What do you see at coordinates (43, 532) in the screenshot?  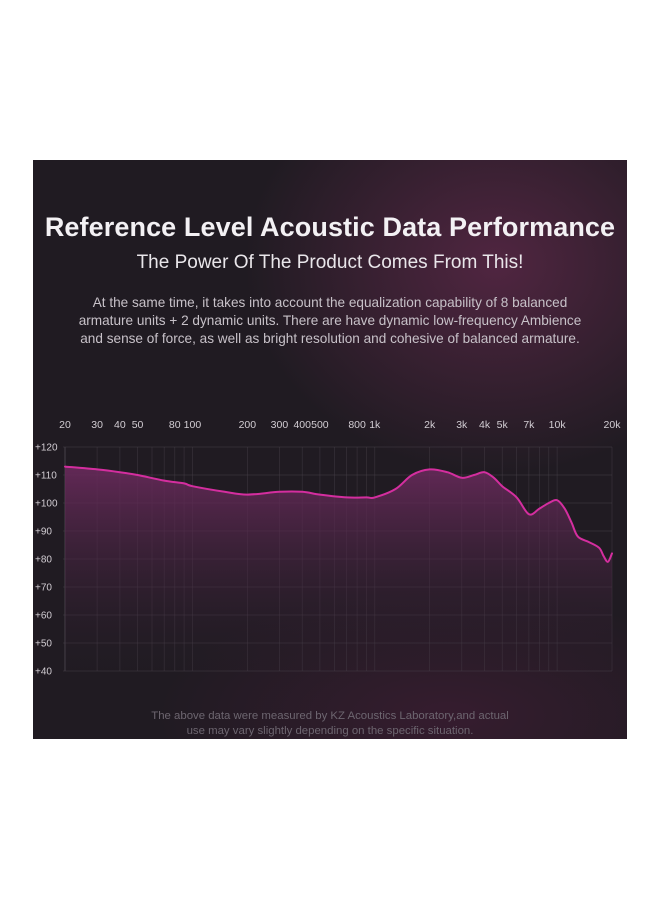 I see `y-tick-label: +90` at bounding box center [43, 532].